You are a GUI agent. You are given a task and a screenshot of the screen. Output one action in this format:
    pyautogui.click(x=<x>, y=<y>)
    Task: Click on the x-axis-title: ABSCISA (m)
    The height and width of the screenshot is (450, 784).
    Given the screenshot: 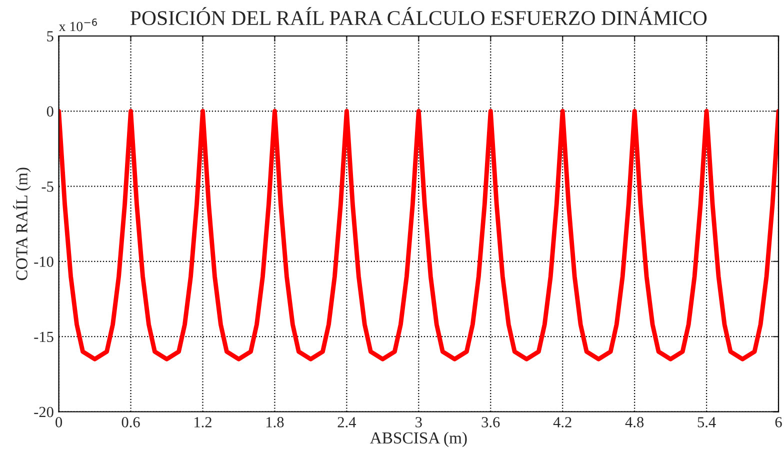 What is the action you would take?
    pyautogui.click(x=418, y=439)
    